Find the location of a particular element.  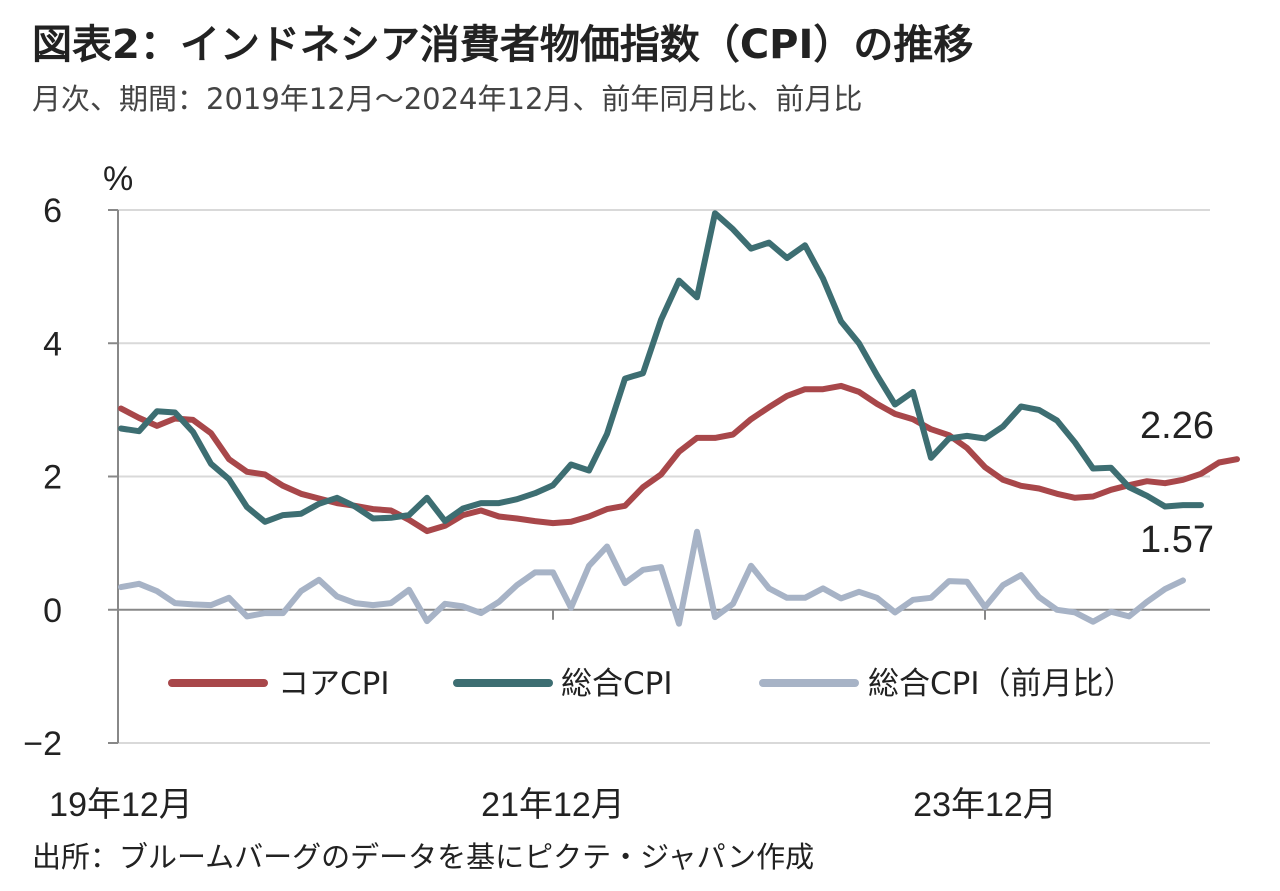

y-tick-label: 0 is located at coordinates (52, 611).